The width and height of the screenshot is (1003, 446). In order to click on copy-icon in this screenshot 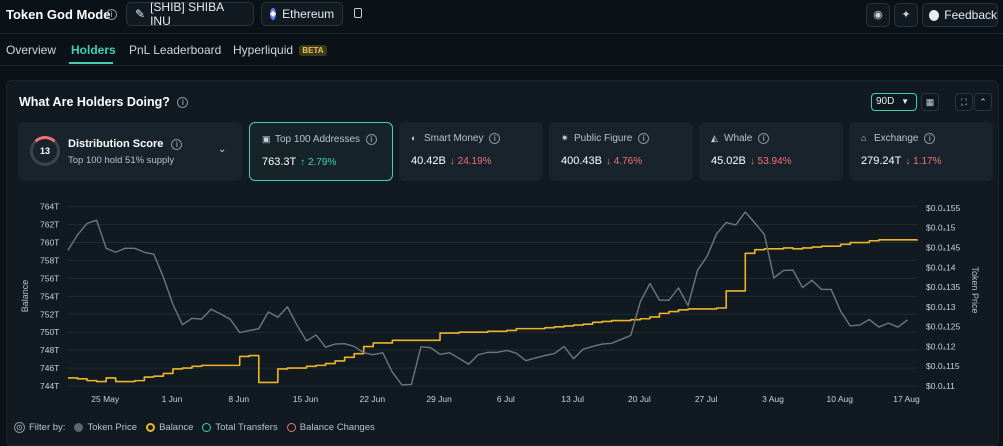, I will do `click(358, 13)`.